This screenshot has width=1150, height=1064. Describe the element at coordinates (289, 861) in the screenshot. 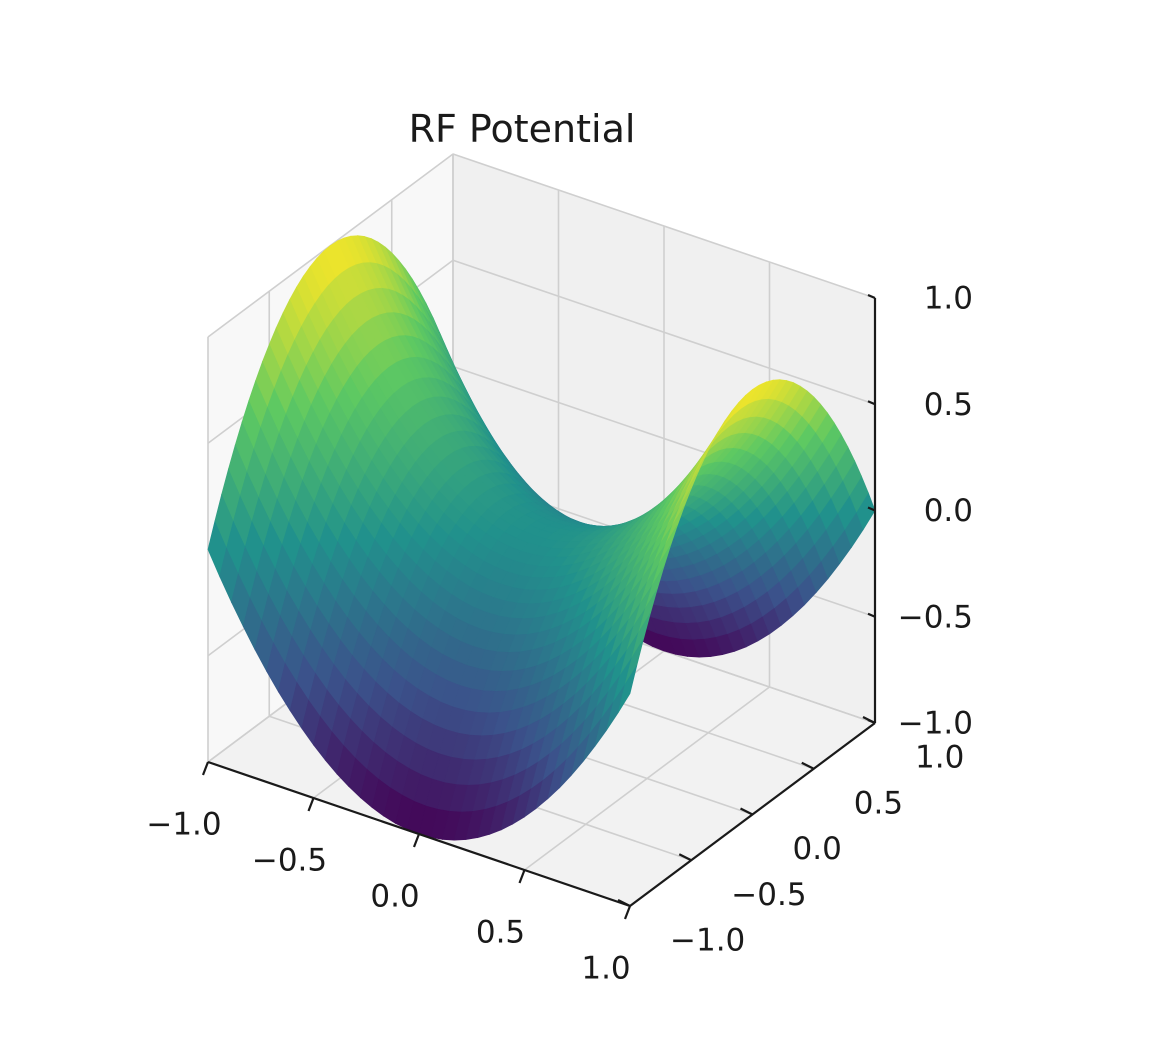

I see `x-tick-label: −0.5` at that location.